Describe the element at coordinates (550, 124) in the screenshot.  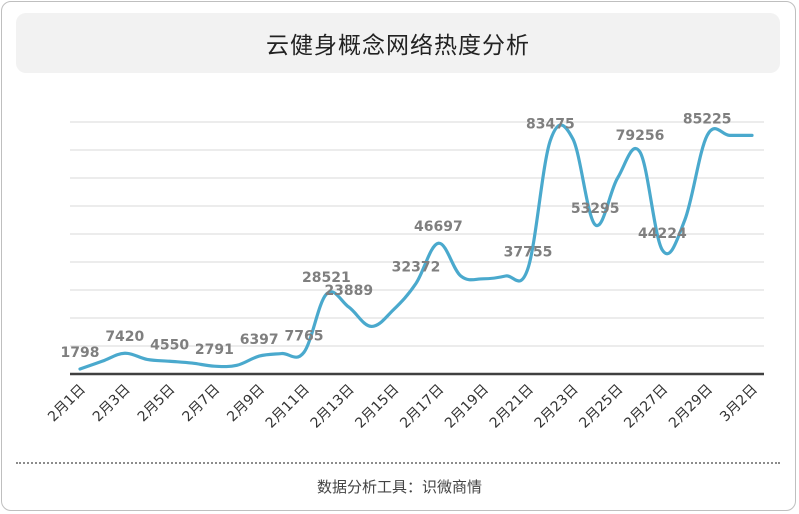
I see `data-label: 83475` at that location.